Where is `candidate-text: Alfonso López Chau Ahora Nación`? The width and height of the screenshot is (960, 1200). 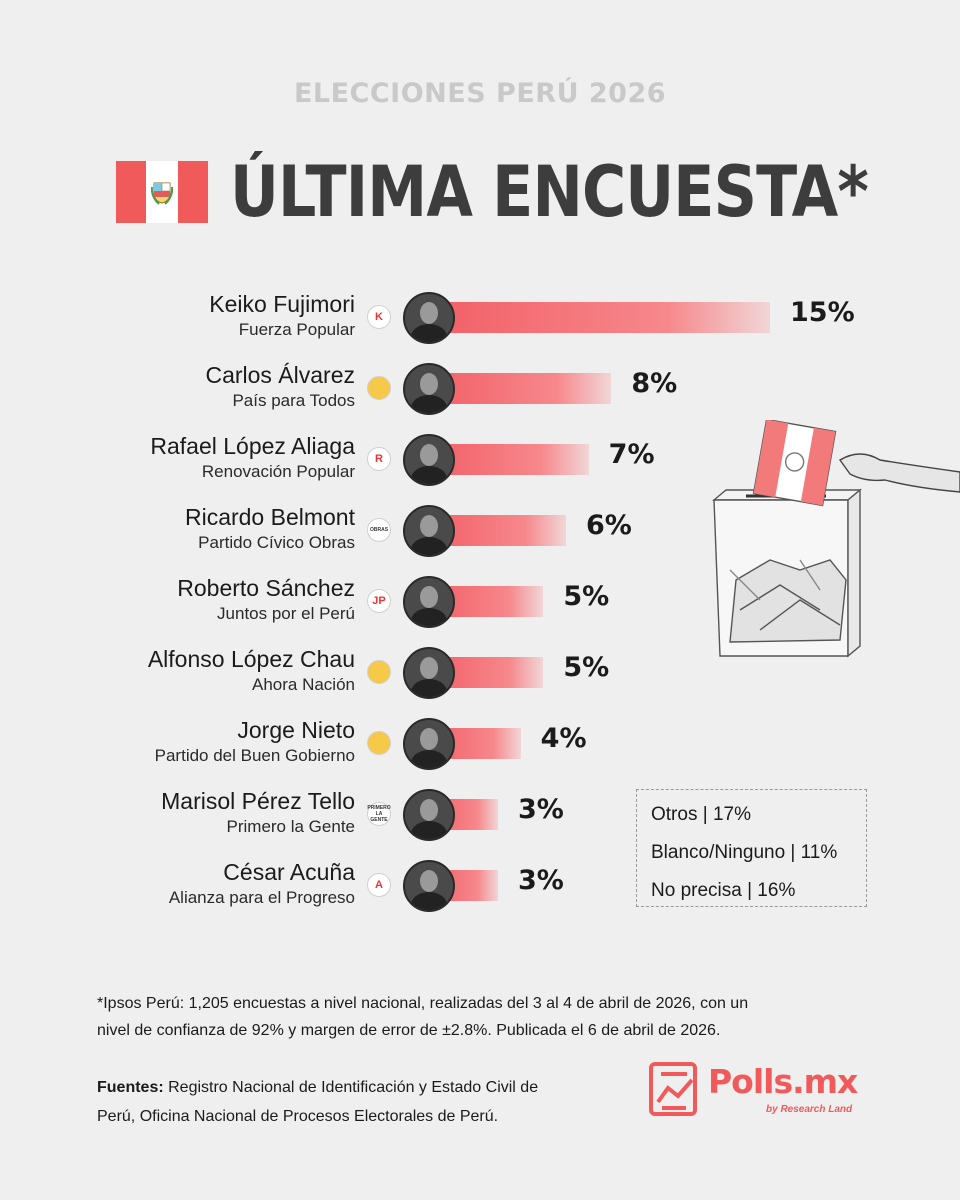 candidate-text: Alfonso López Chau Ahora Nación is located at coordinates (251, 671).